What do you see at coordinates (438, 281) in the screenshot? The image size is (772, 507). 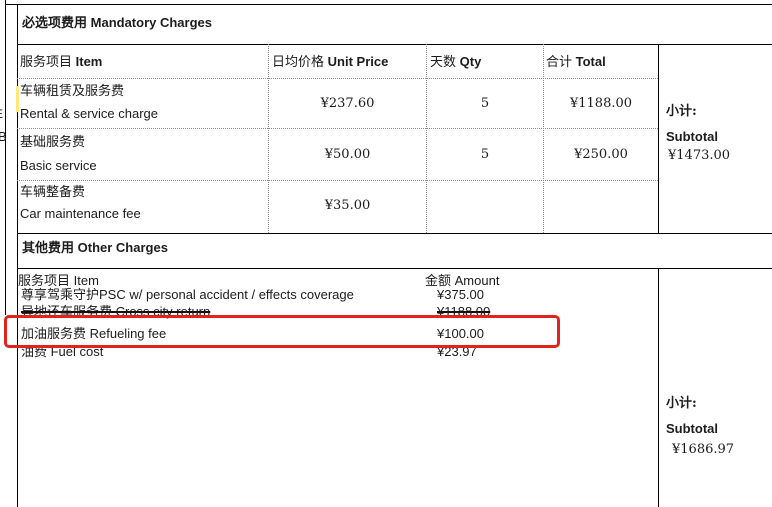 I see `other-header-amount-zh: 金额` at bounding box center [438, 281].